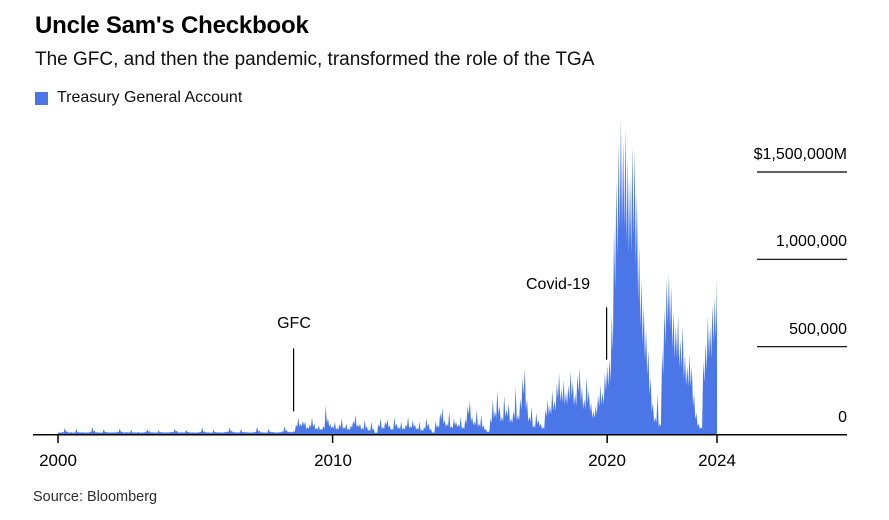  I want to click on x-axis-tick-label: 2020, so click(607, 460).